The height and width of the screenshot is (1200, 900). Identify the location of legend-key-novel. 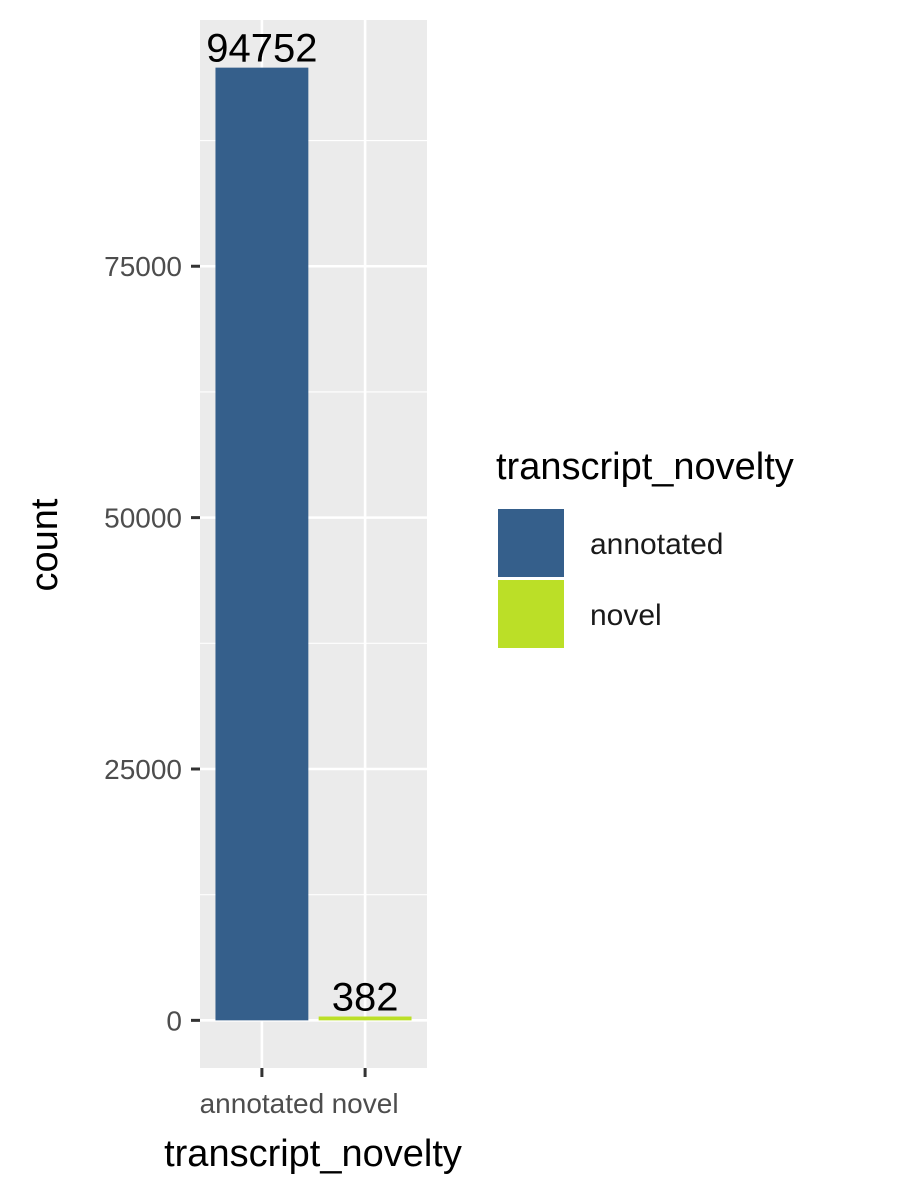
(531, 614).